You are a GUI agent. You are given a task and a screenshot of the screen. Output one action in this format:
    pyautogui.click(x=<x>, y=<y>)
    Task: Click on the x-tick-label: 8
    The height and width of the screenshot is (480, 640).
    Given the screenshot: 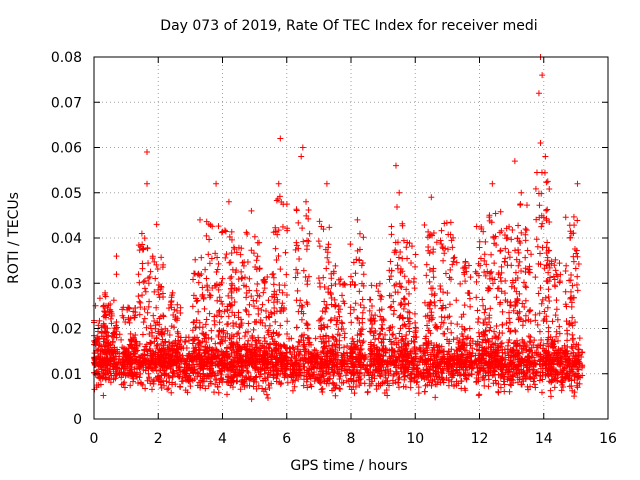 What is the action you would take?
    pyautogui.click(x=351, y=439)
    